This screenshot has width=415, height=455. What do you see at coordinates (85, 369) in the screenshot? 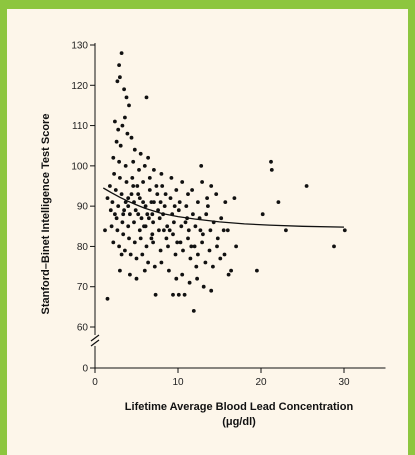
I see `y-tick-label: 0` at bounding box center [85, 369].